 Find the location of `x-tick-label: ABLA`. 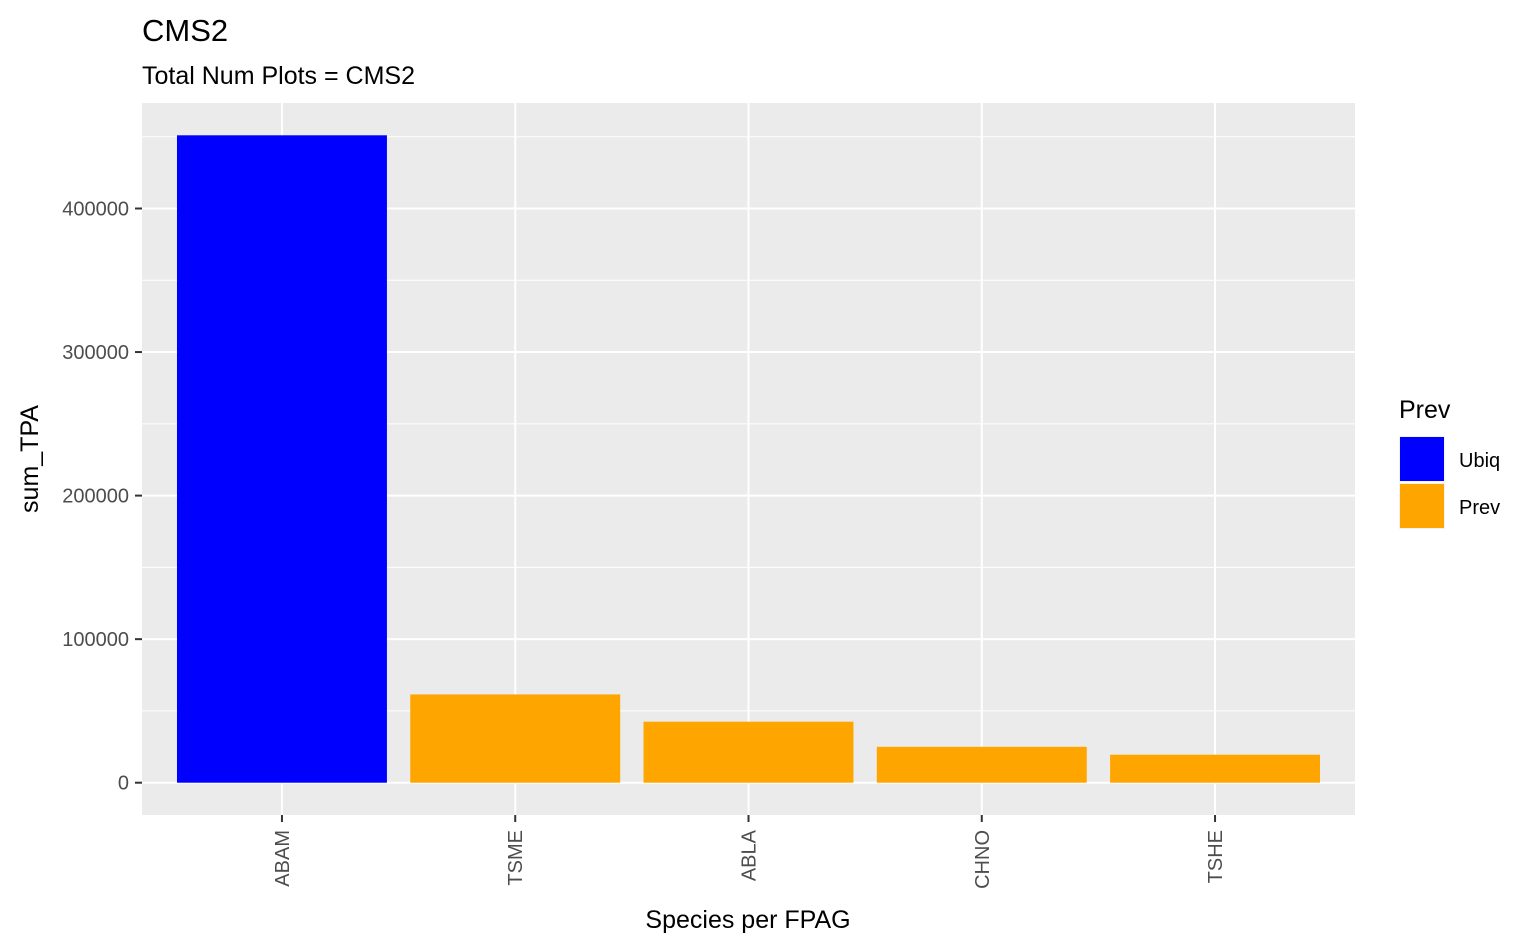

x-tick-label: ABLA is located at coordinates (750, 855).